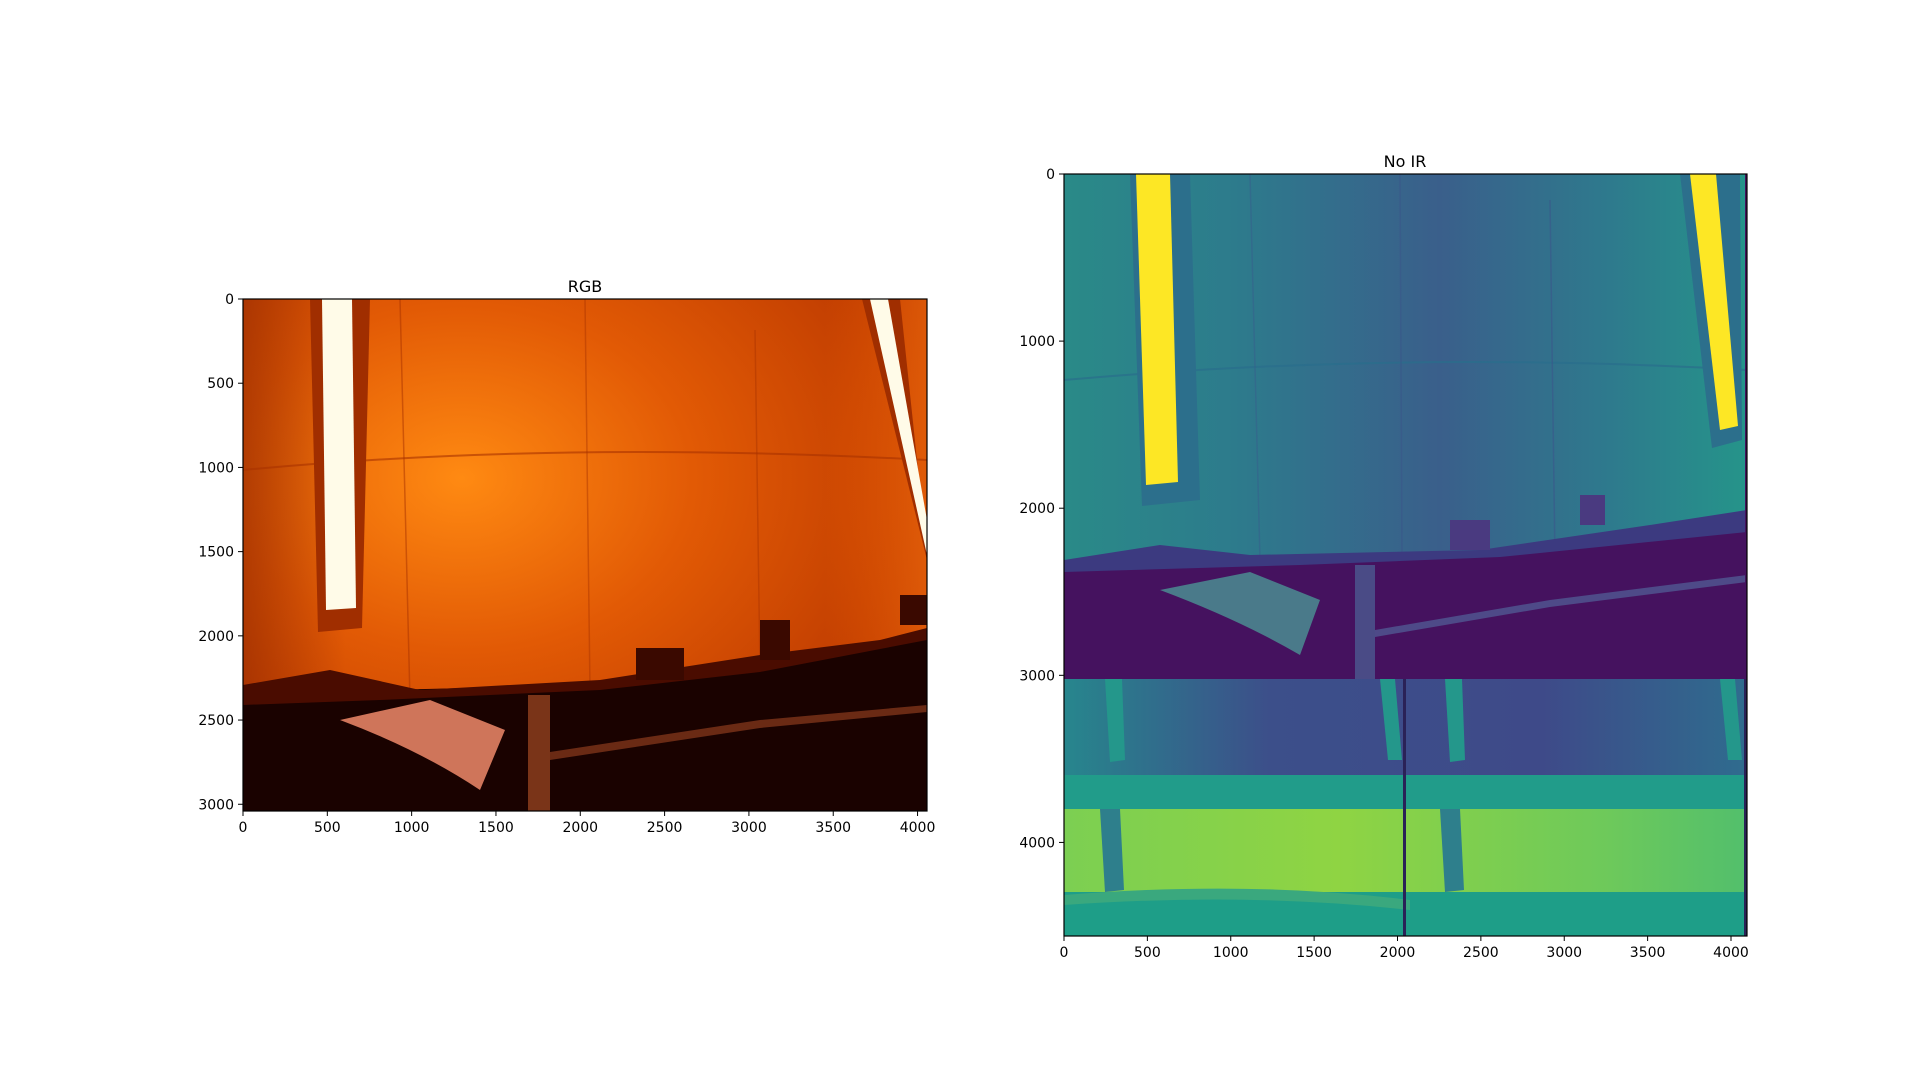 This screenshot has height=1086, width=1920. I want to click on noir-title: No IR, so click(1405, 161).